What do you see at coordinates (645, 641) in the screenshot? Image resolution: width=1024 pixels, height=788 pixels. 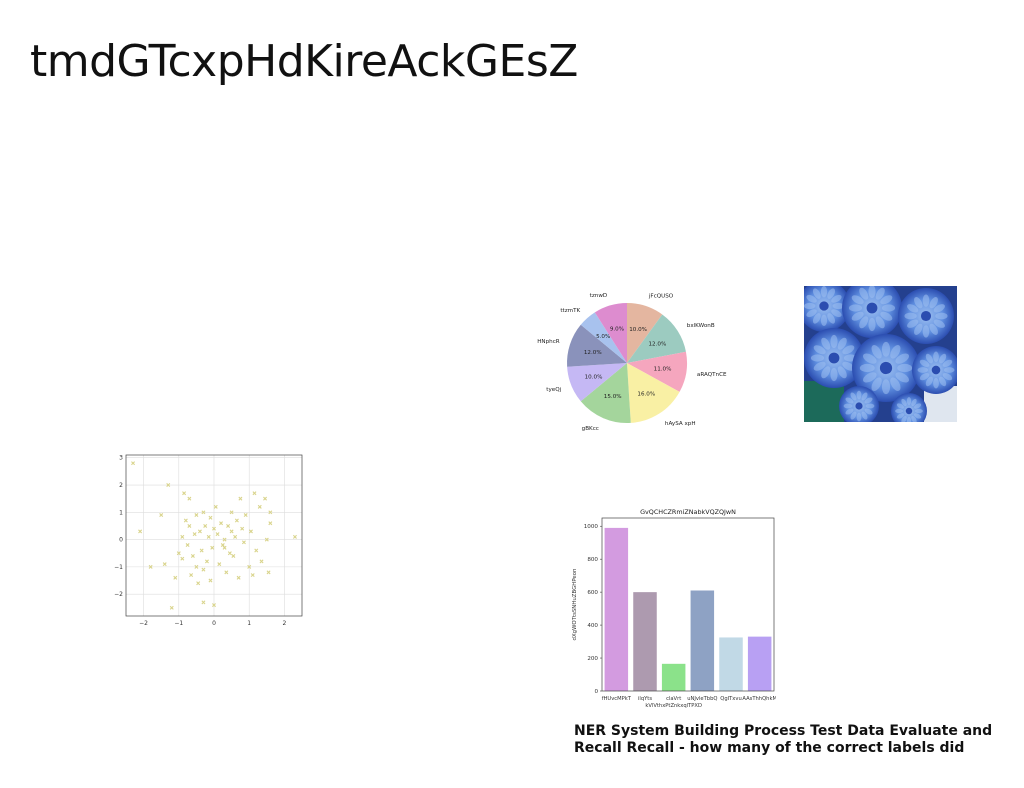 I see `bar-rect` at bounding box center [645, 641].